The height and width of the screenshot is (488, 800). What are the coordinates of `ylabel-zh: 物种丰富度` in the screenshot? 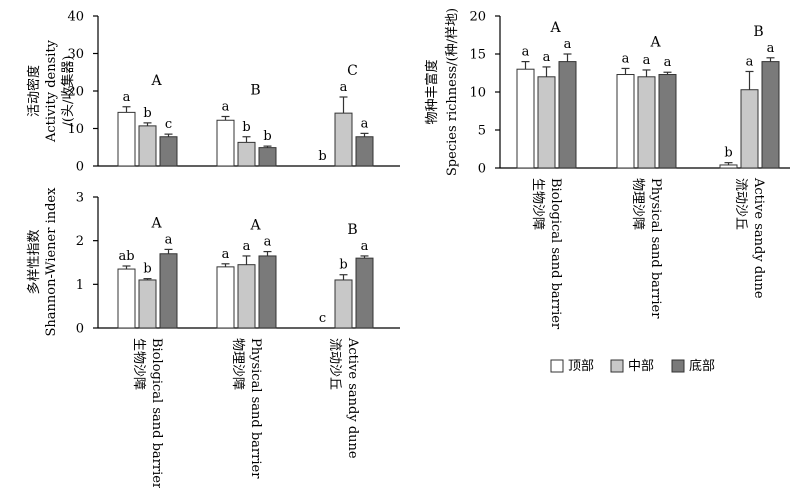 It's located at (432, 91).